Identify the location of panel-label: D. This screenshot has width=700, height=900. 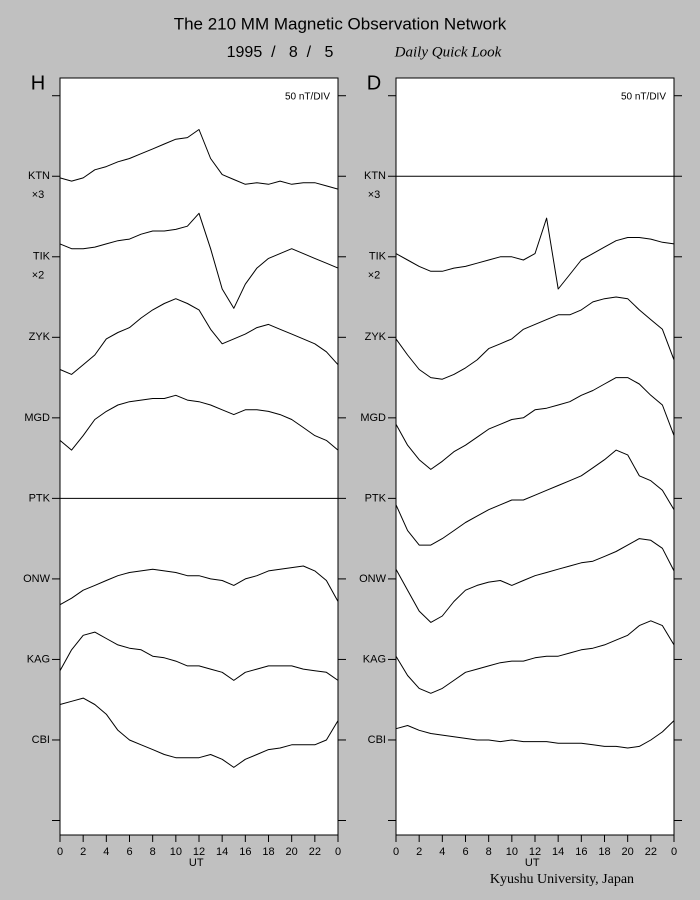
(374, 83).